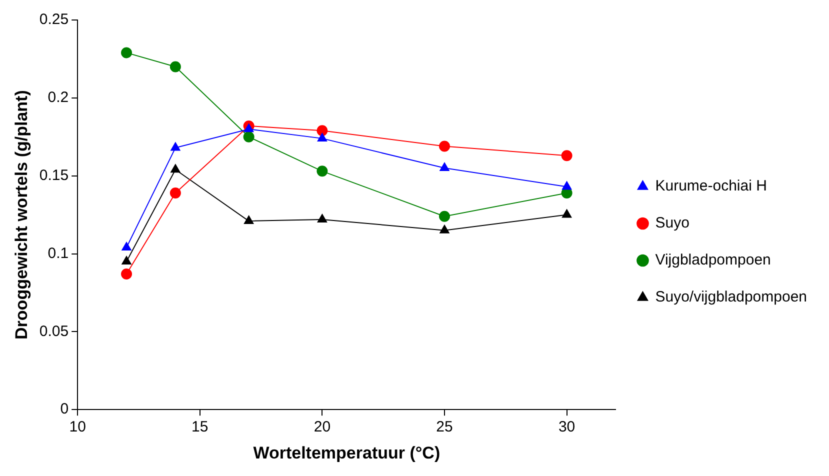  Describe the element at coordinates (731, 297) in the screenshot. I see `legend-label: Suyo/vijgbladpompoen` at that location.